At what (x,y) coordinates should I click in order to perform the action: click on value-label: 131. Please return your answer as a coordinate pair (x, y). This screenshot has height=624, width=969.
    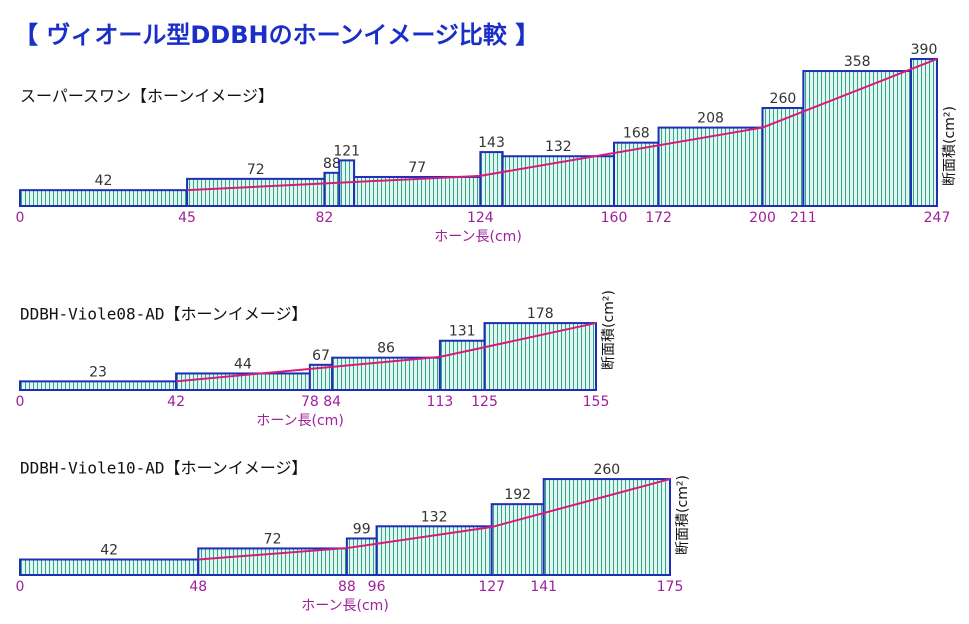
    Looking at the image, I should click on (462, 332).